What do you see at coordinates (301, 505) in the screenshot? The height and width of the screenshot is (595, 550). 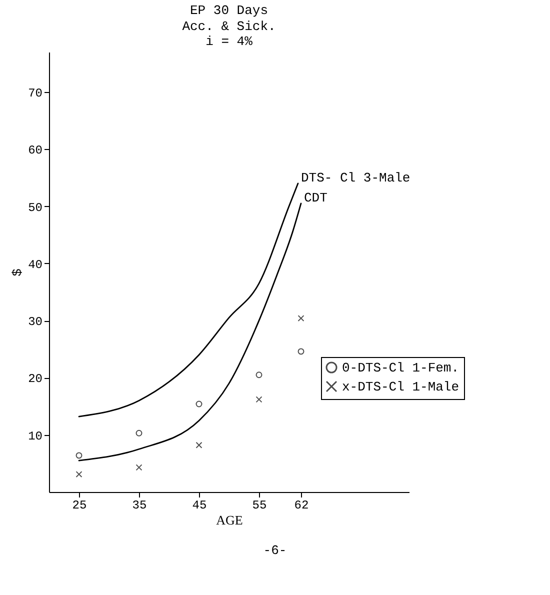 I see `x-tick-label: 62` at bounding box center [301, 505].